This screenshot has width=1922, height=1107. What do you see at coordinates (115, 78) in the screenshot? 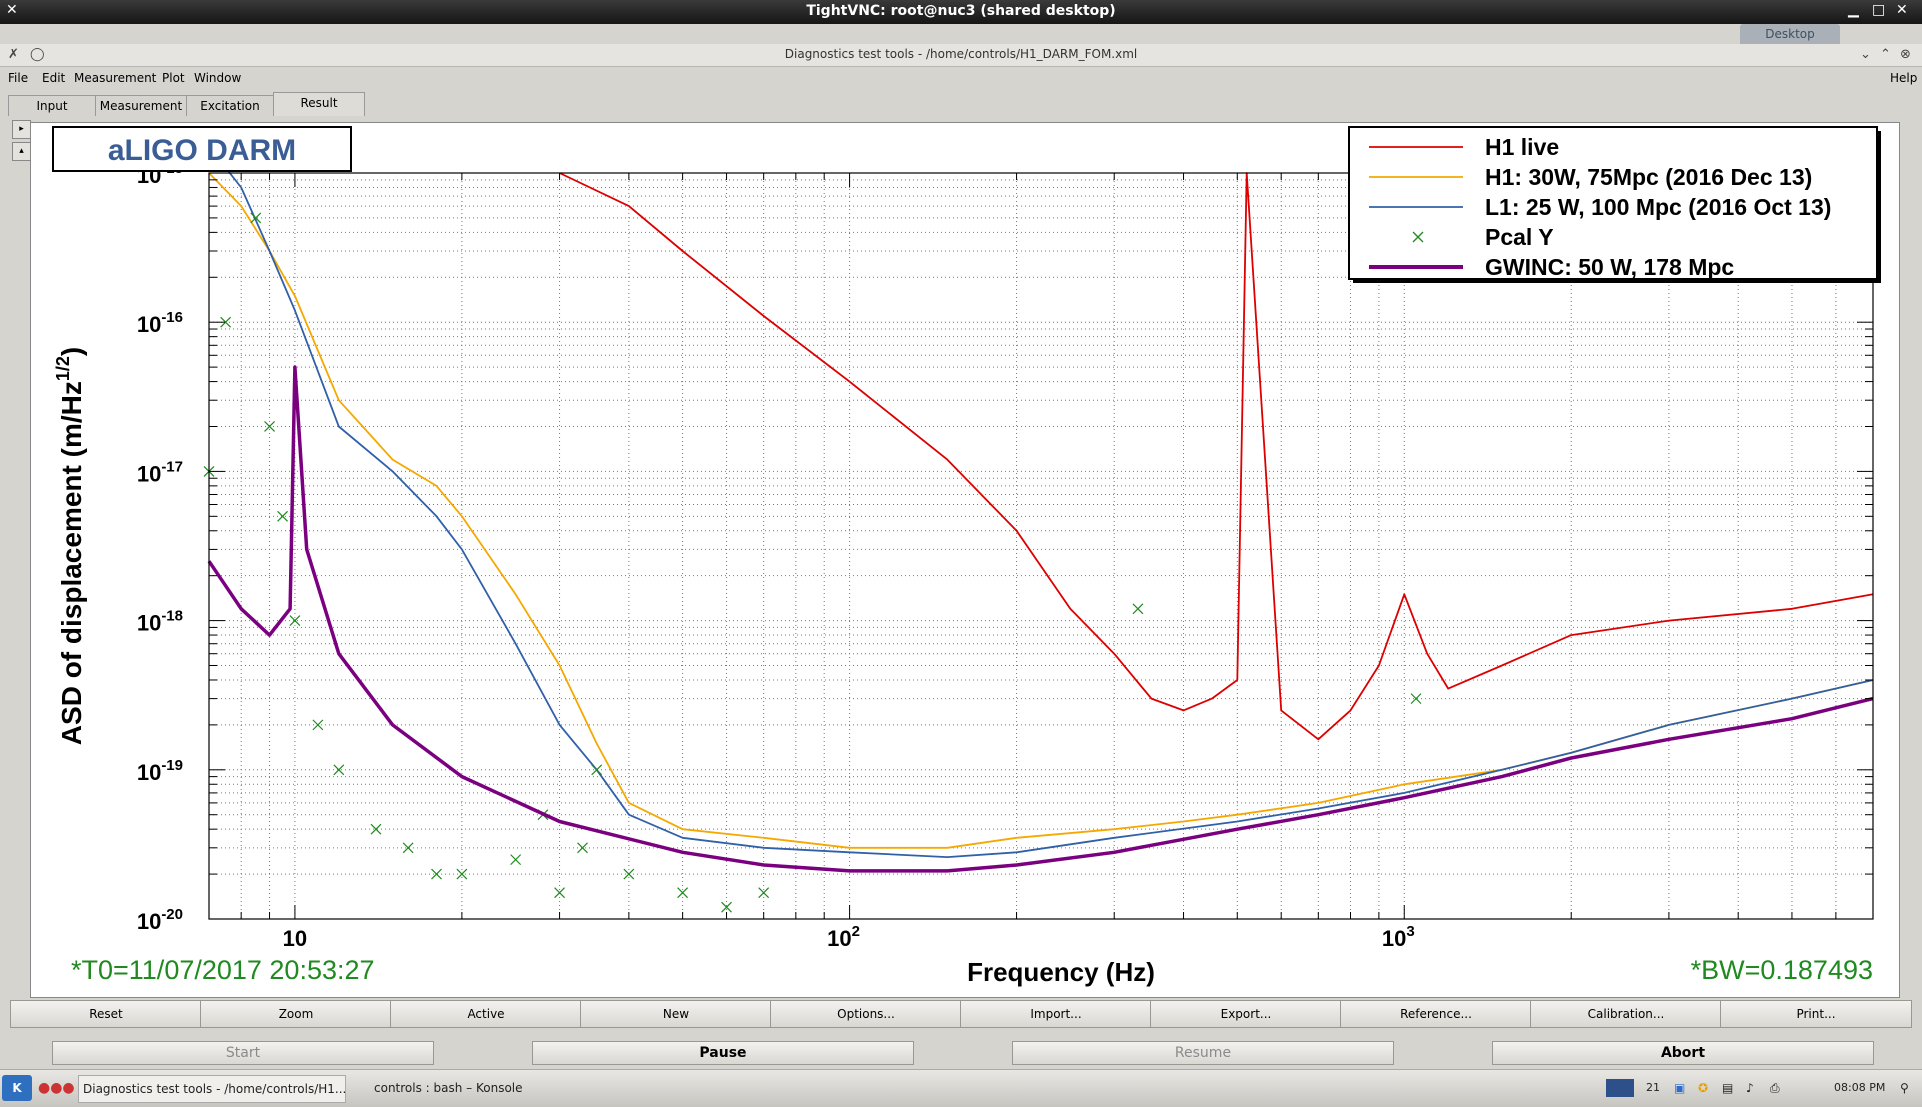
I see `menu-measurement: Measurement` at bounding box center [115, 78].